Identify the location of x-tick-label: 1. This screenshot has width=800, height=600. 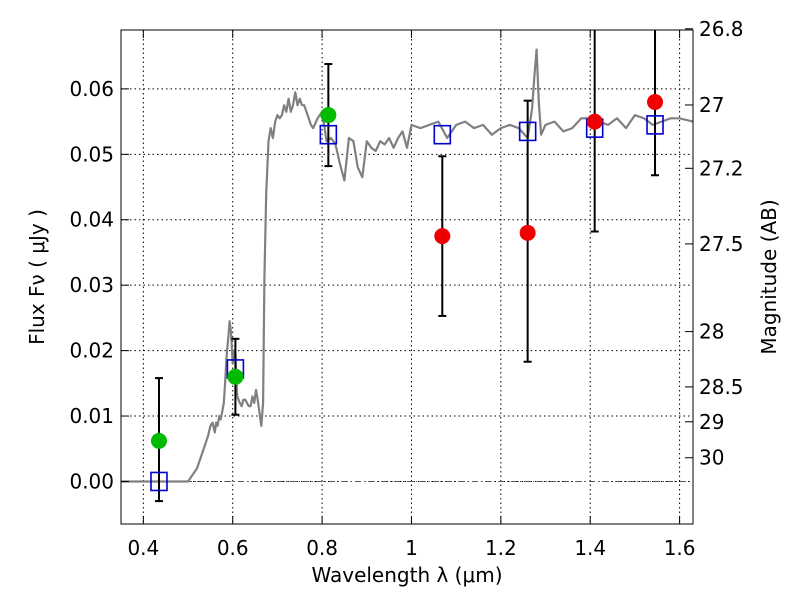
(411, 548).